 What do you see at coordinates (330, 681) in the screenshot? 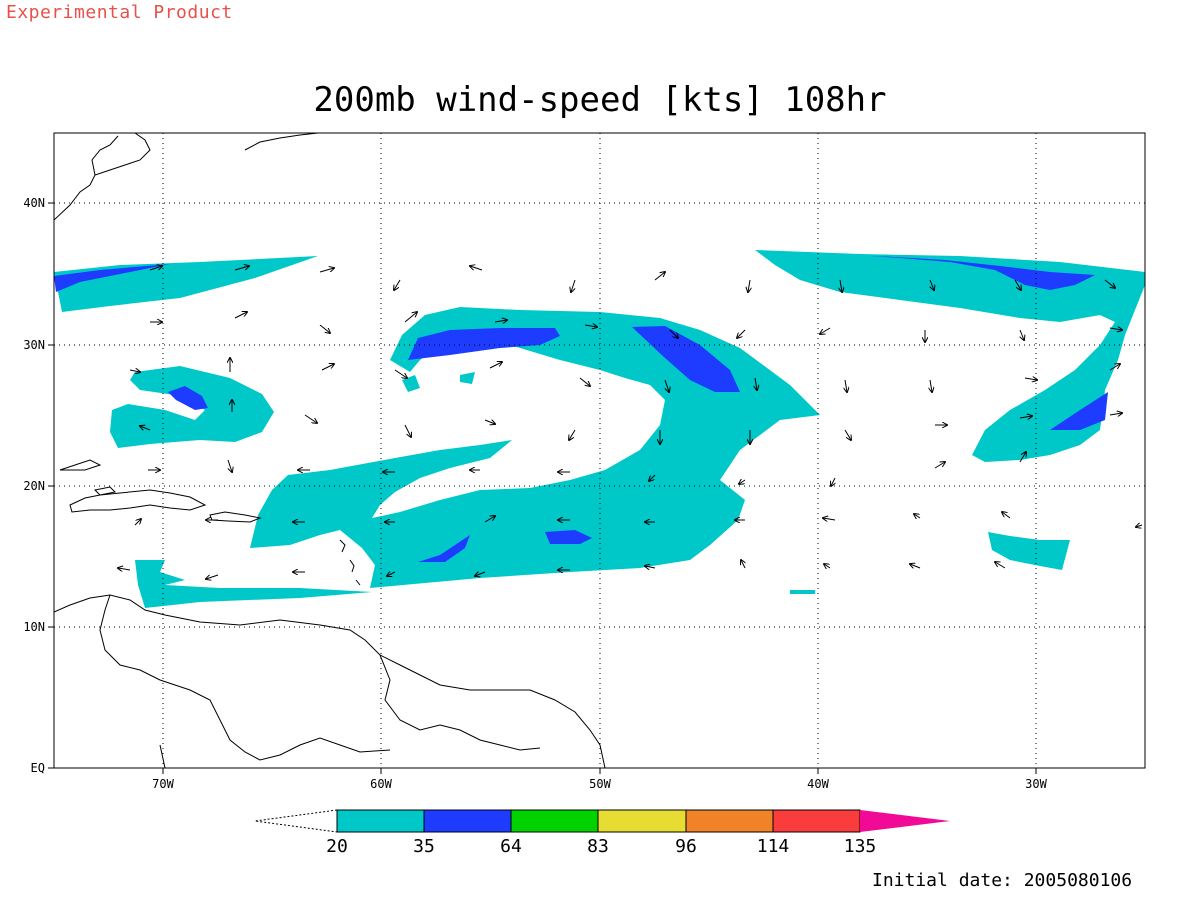
I see `coast-south-america` at bounding box center [330, 681].